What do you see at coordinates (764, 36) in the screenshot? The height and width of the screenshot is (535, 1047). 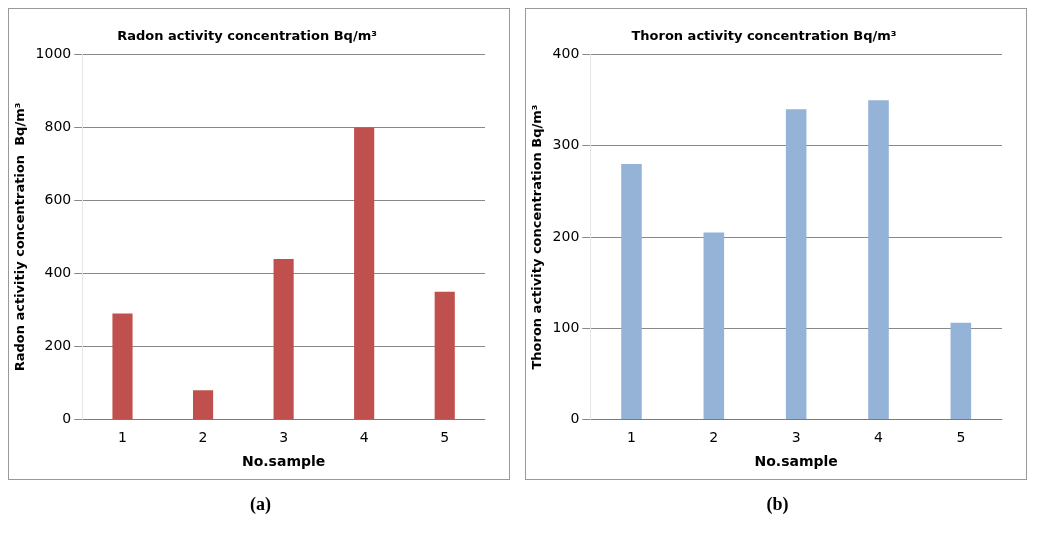 I see `chart-title: Thoron activity concentration Bq/m³` at bounding box center [764, 36].